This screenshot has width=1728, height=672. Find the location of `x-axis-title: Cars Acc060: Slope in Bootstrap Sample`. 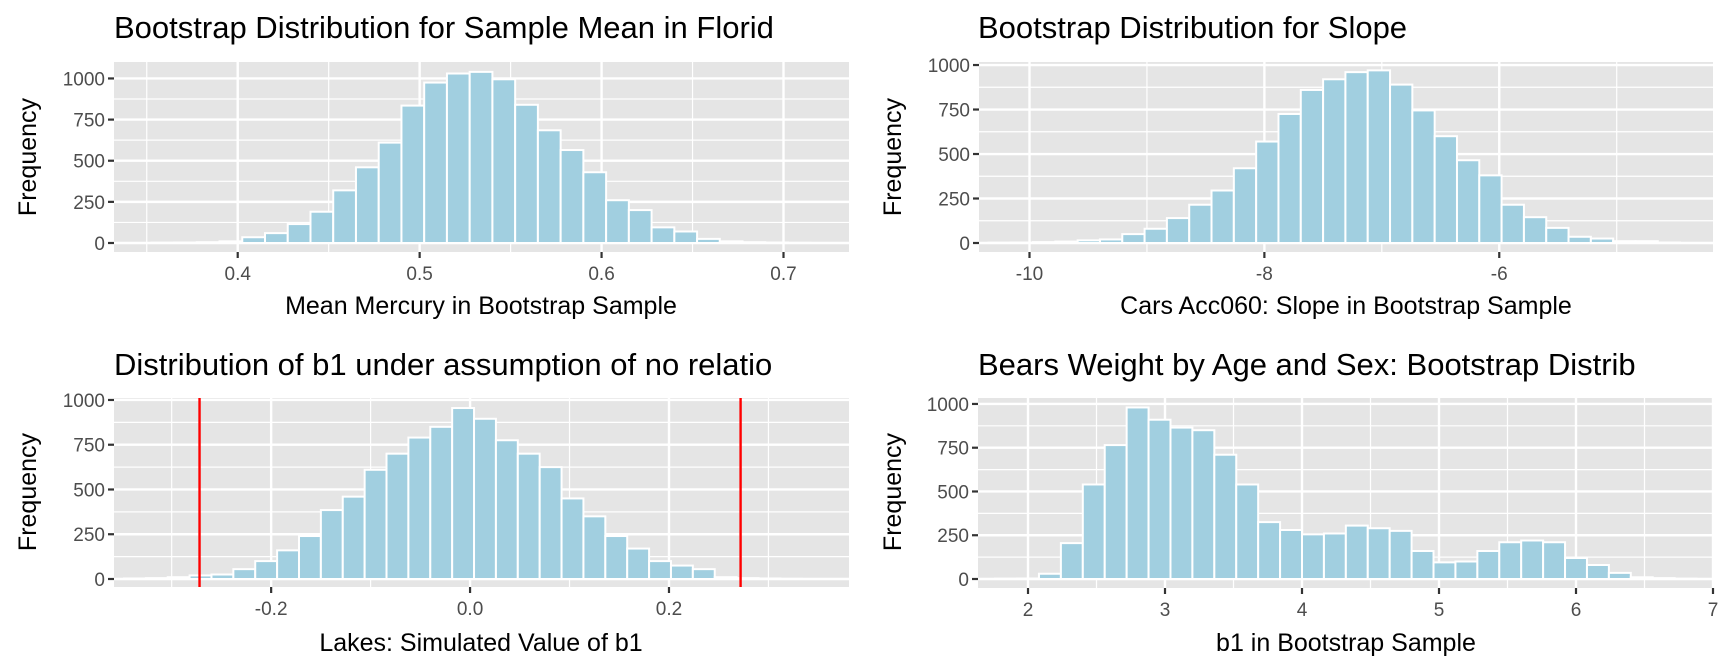

x-axis-title: Cars Acc060: Slope in Bootstrap Sample is located at coordinates (1346, 306).